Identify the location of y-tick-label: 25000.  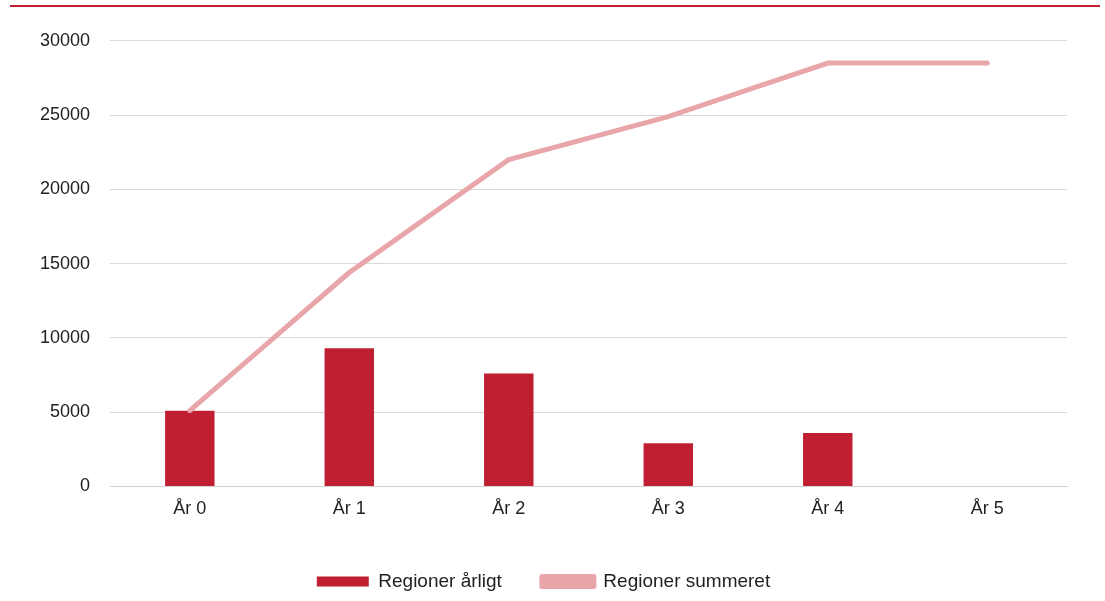
(65, 114).